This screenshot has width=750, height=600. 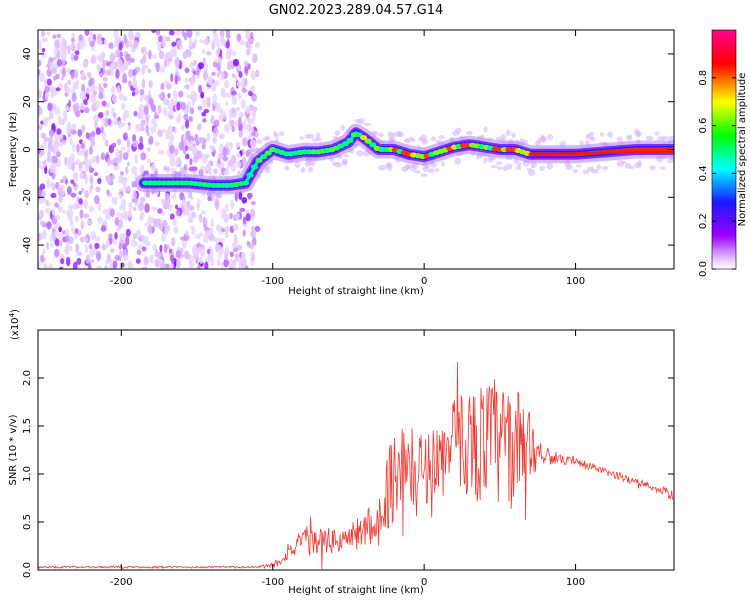 I want to click on y-tick-label: 2.0, so click(x=27, y=378).